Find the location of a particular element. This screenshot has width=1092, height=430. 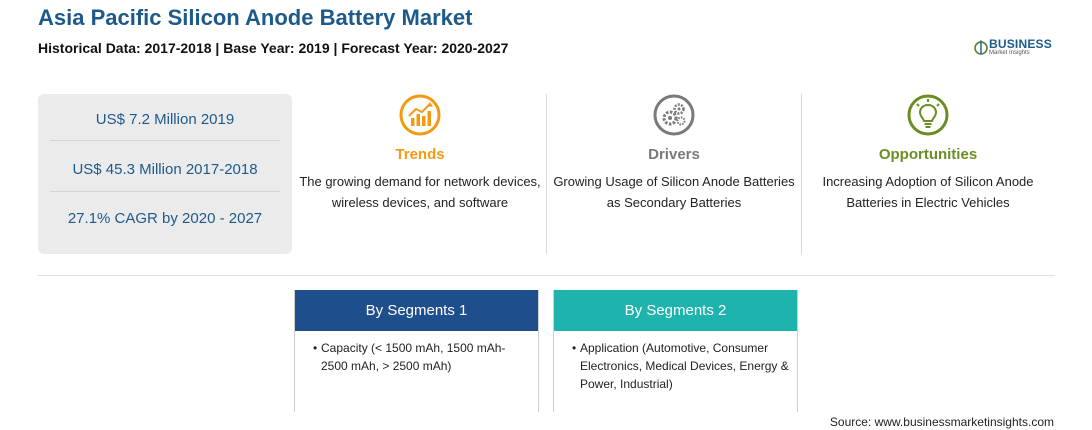

logo-tagline: Market Insights is located at coordinates (1009, 53).